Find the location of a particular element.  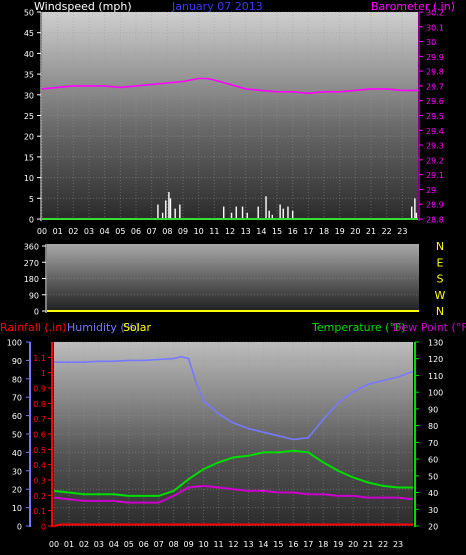

chart3-x-tick-label: 06 is located at coordinates (144, 544).